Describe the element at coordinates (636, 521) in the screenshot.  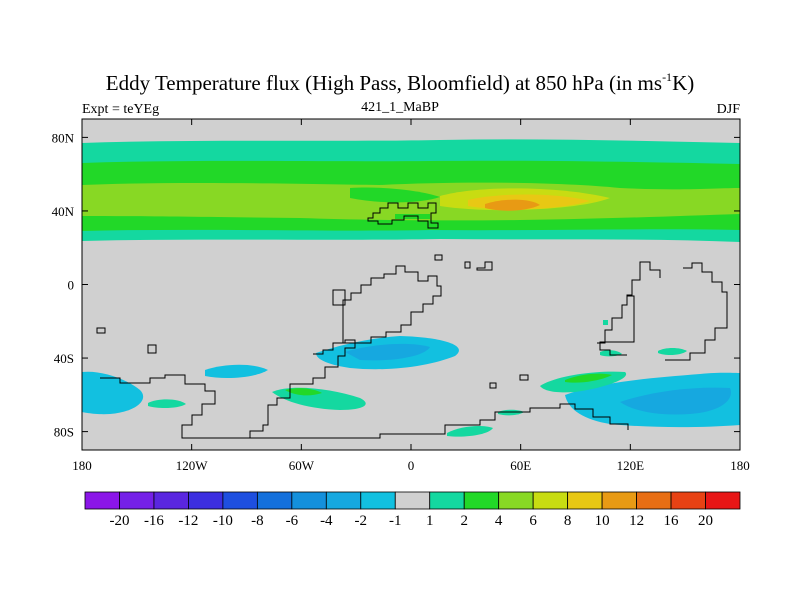
I see `colorbar-label: 12` at that location.